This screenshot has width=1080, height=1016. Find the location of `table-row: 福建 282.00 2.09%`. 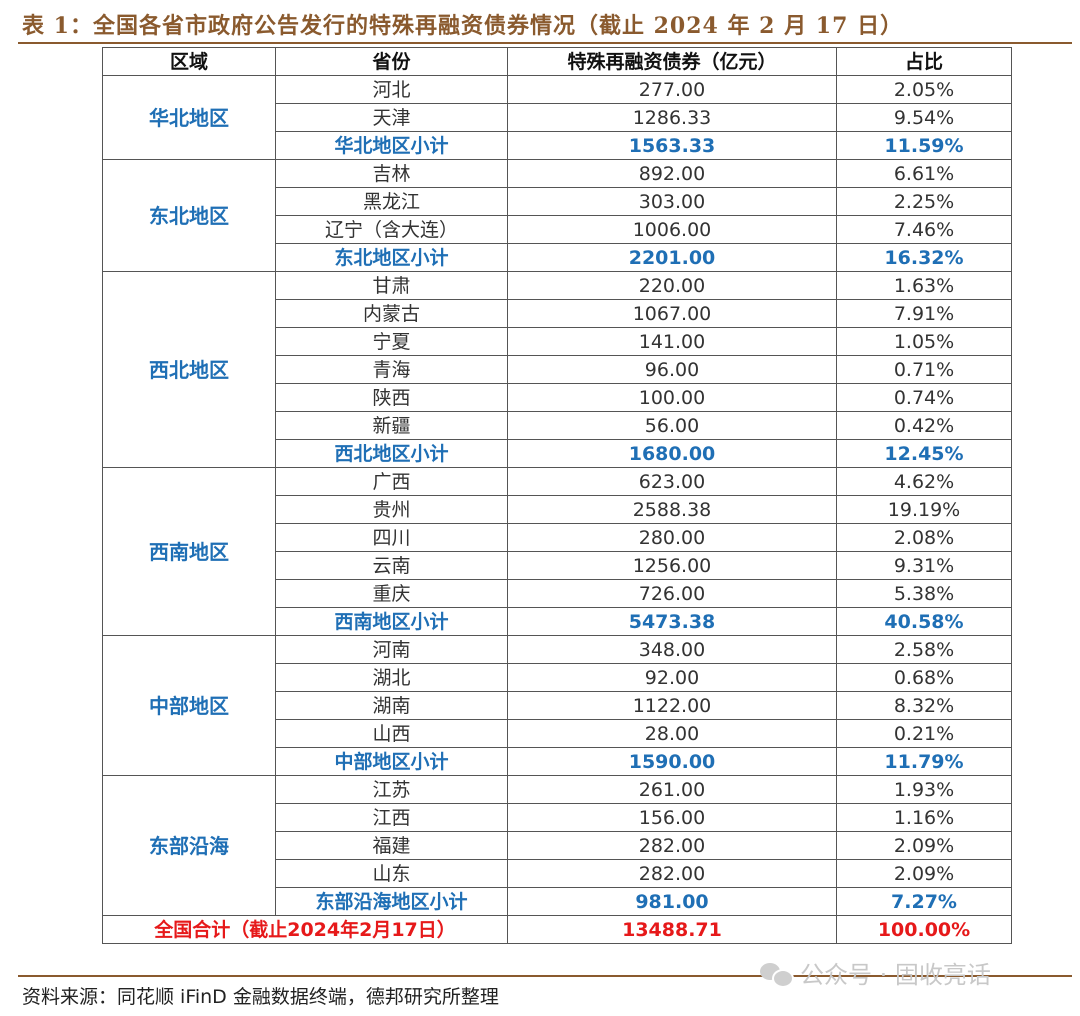

table-row: 福建 282.00 2.09% is located at coordinates (557, 845).